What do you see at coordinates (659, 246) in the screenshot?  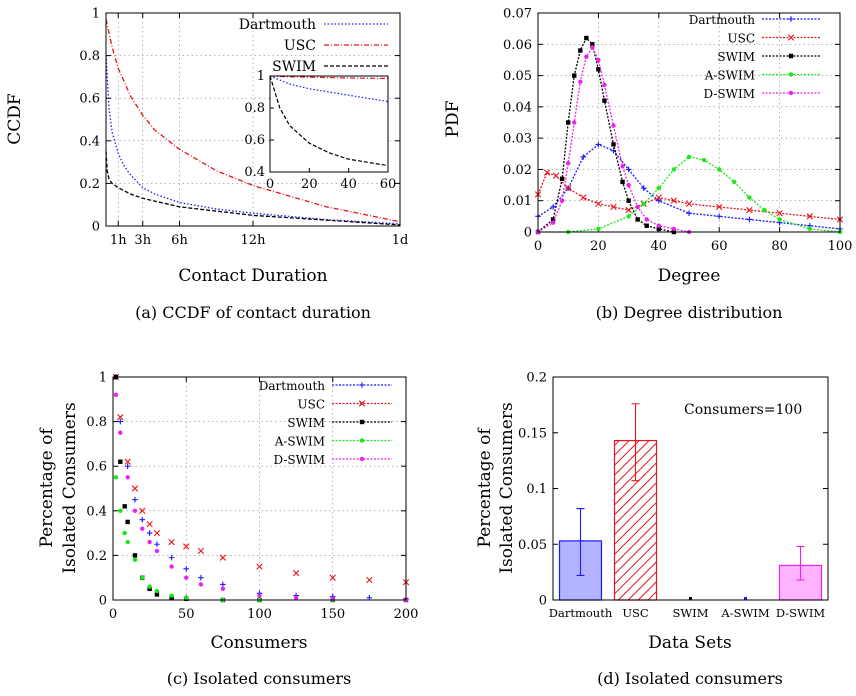 I see `panel-b-xtick-label: 40` at bounding box center [659, 246].